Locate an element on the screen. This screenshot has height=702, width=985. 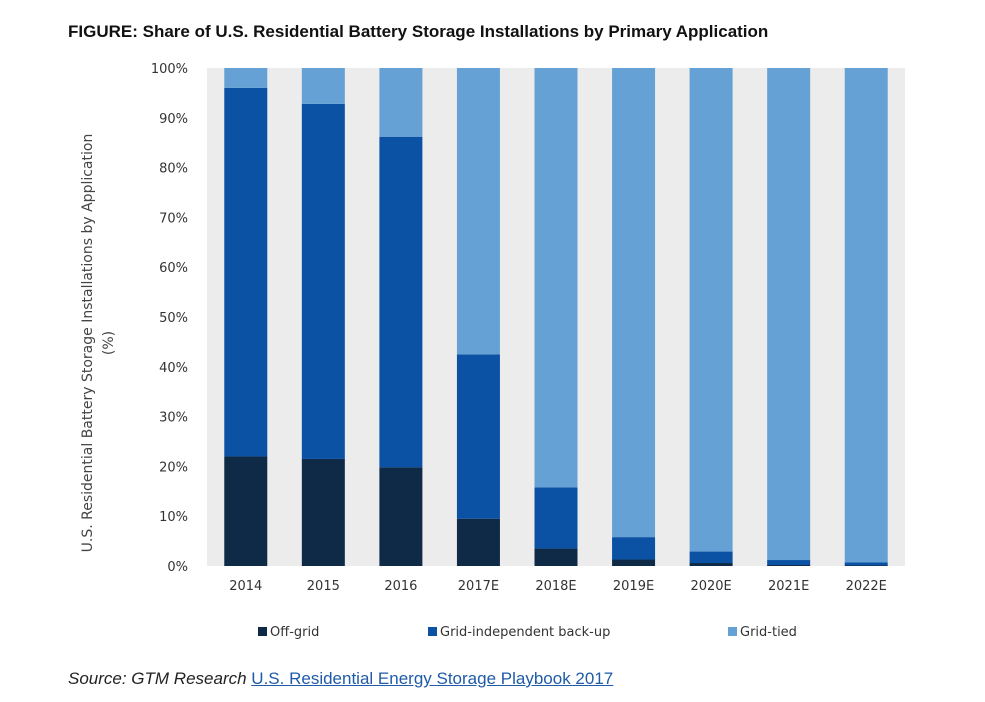
x-tick-label: 2017E is located at coordinates (478, 586).